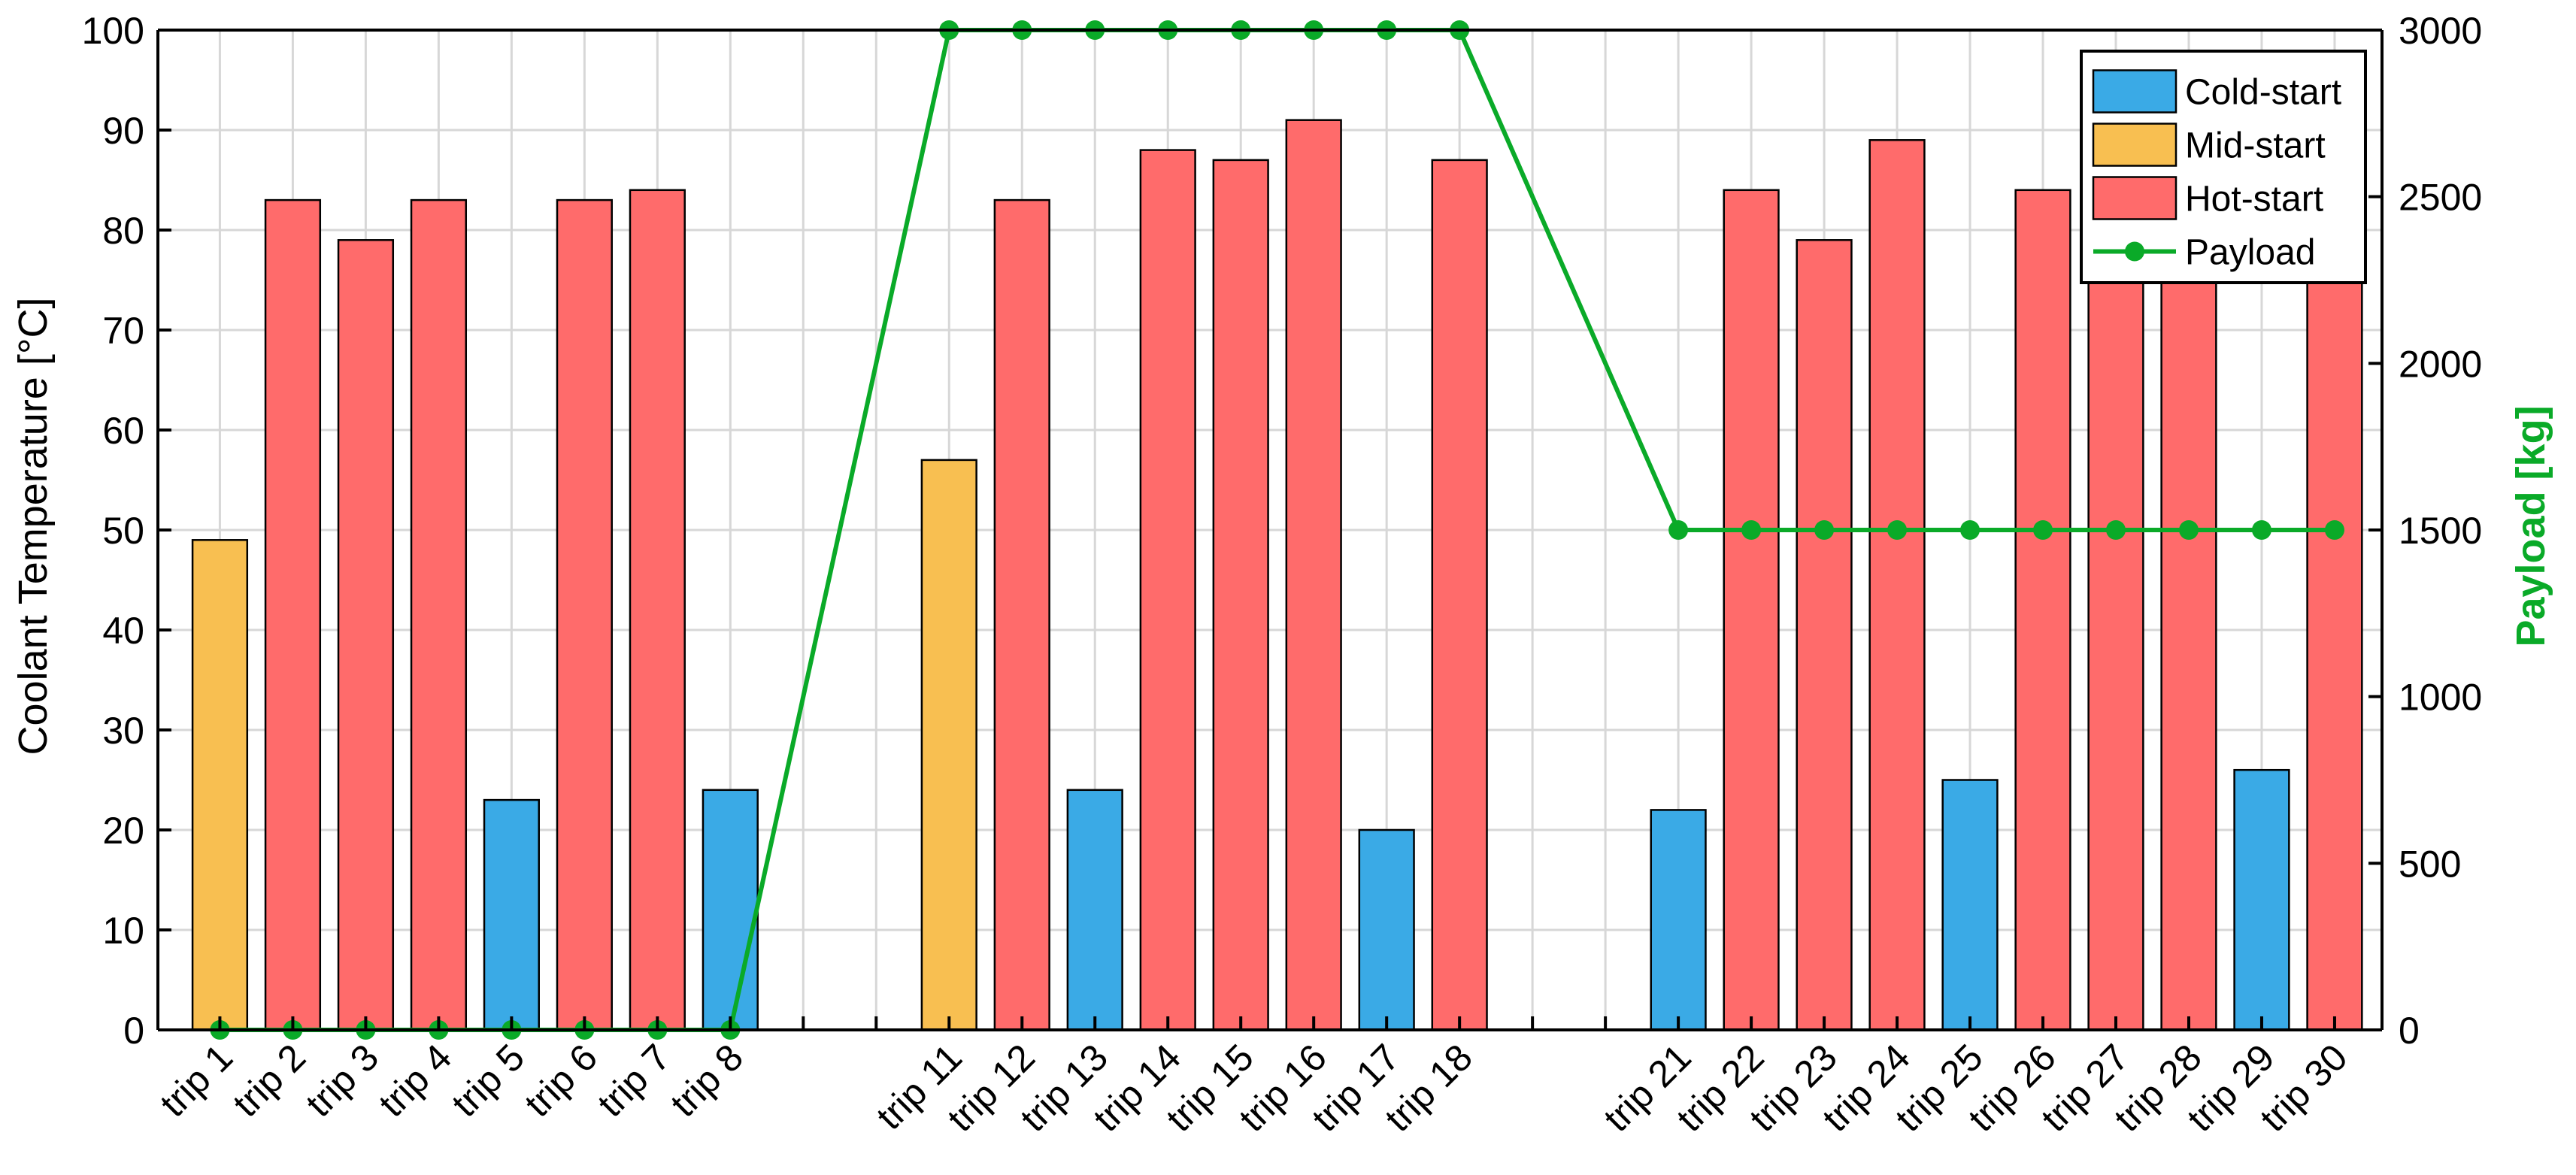 This screenshot has width=2576, height=1175. What do you see at coordinates (2250, 253) in the screenshot?
I see `legend-label: Payload` at bounding box center [2250, 253].